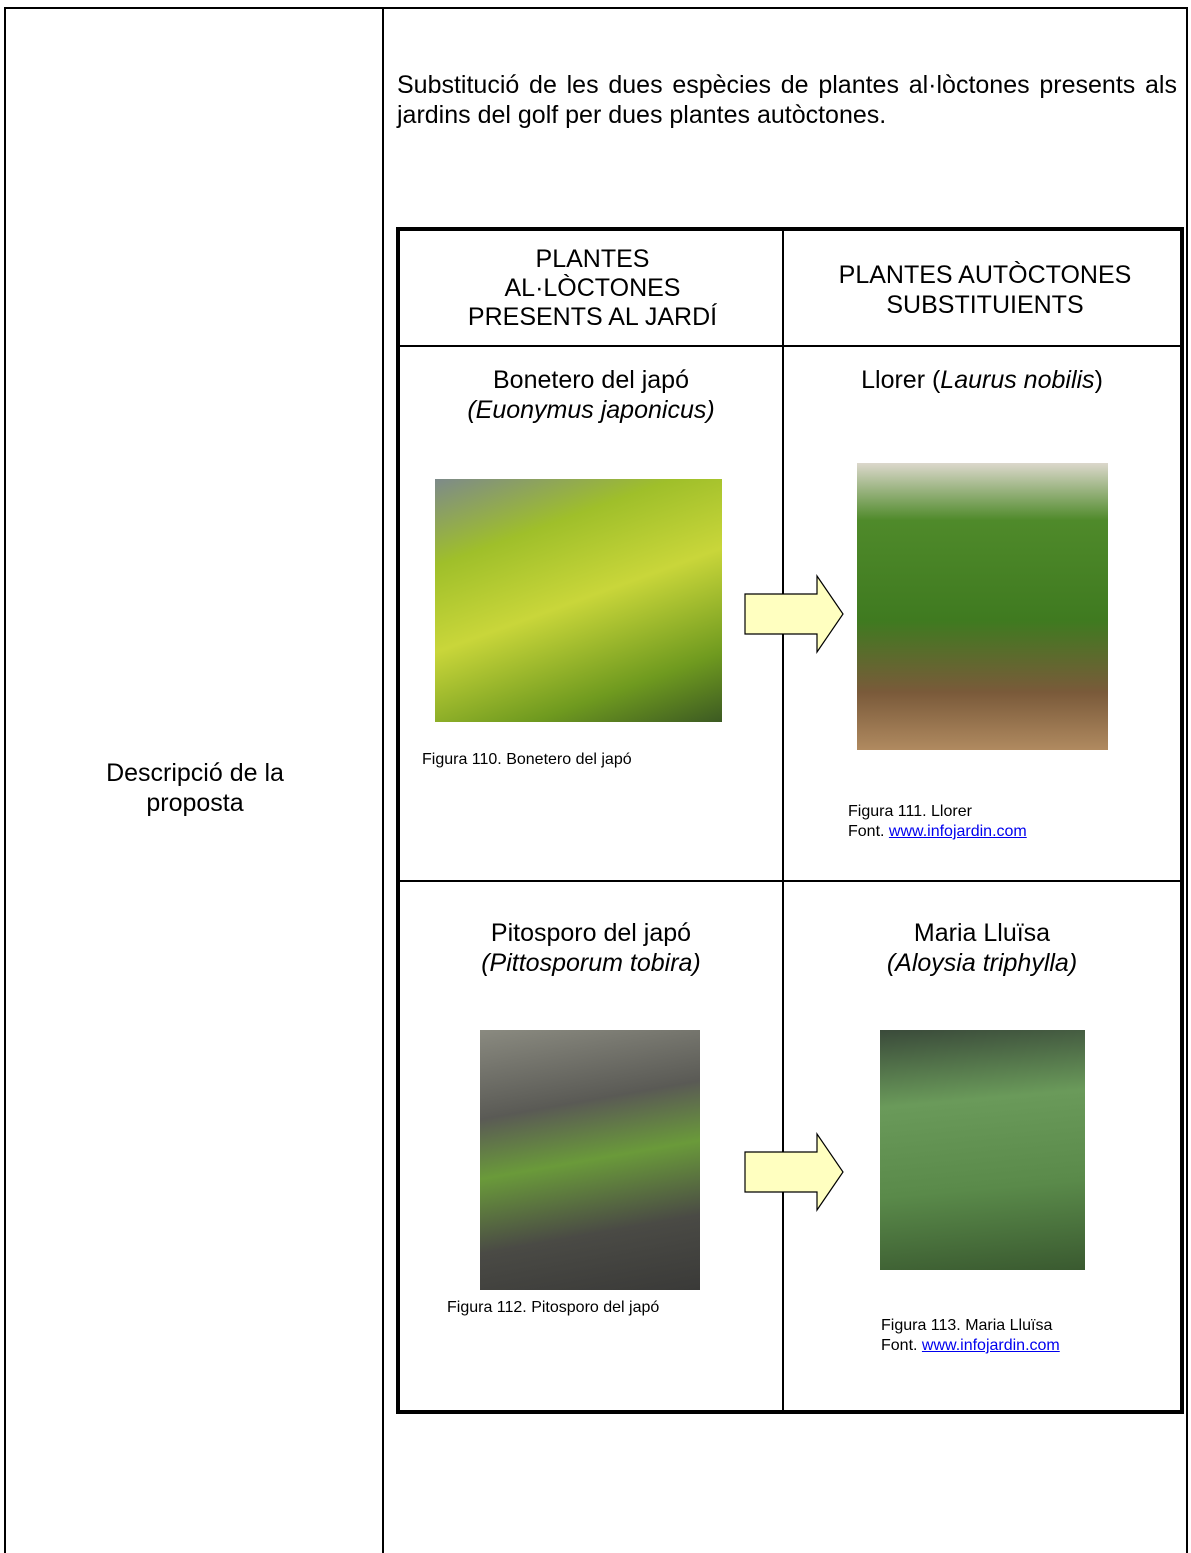  What do you see at coordinates (910, 811) in the screenshot?
I see `caption-text: Figura 111. Llorer` at bounding box center [910, 811].